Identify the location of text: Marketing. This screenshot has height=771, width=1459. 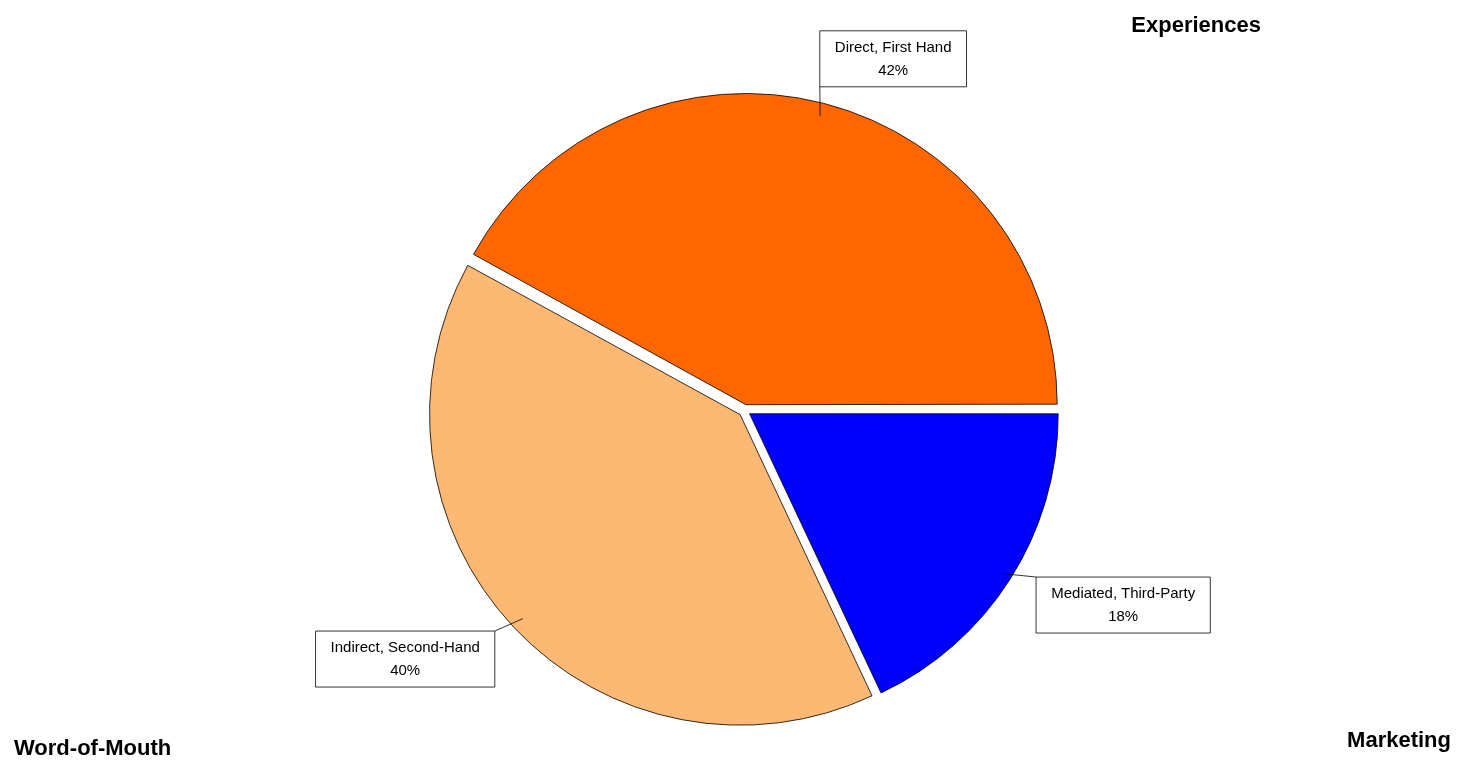
(1399, 740).